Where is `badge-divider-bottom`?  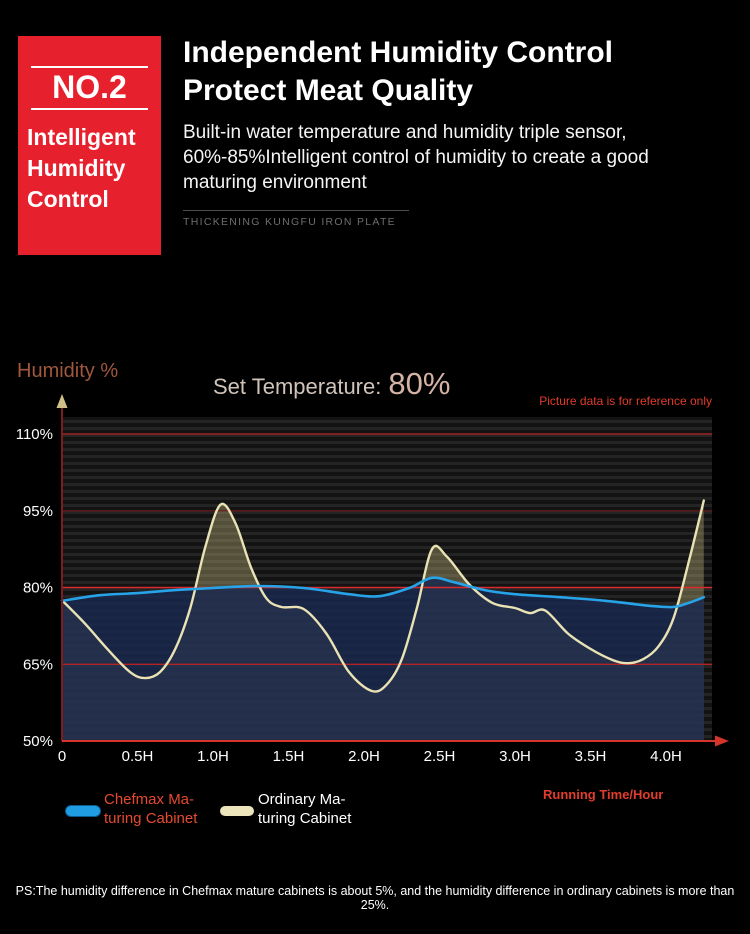
badge-divider-bottom is located at coordinates (89, 109).